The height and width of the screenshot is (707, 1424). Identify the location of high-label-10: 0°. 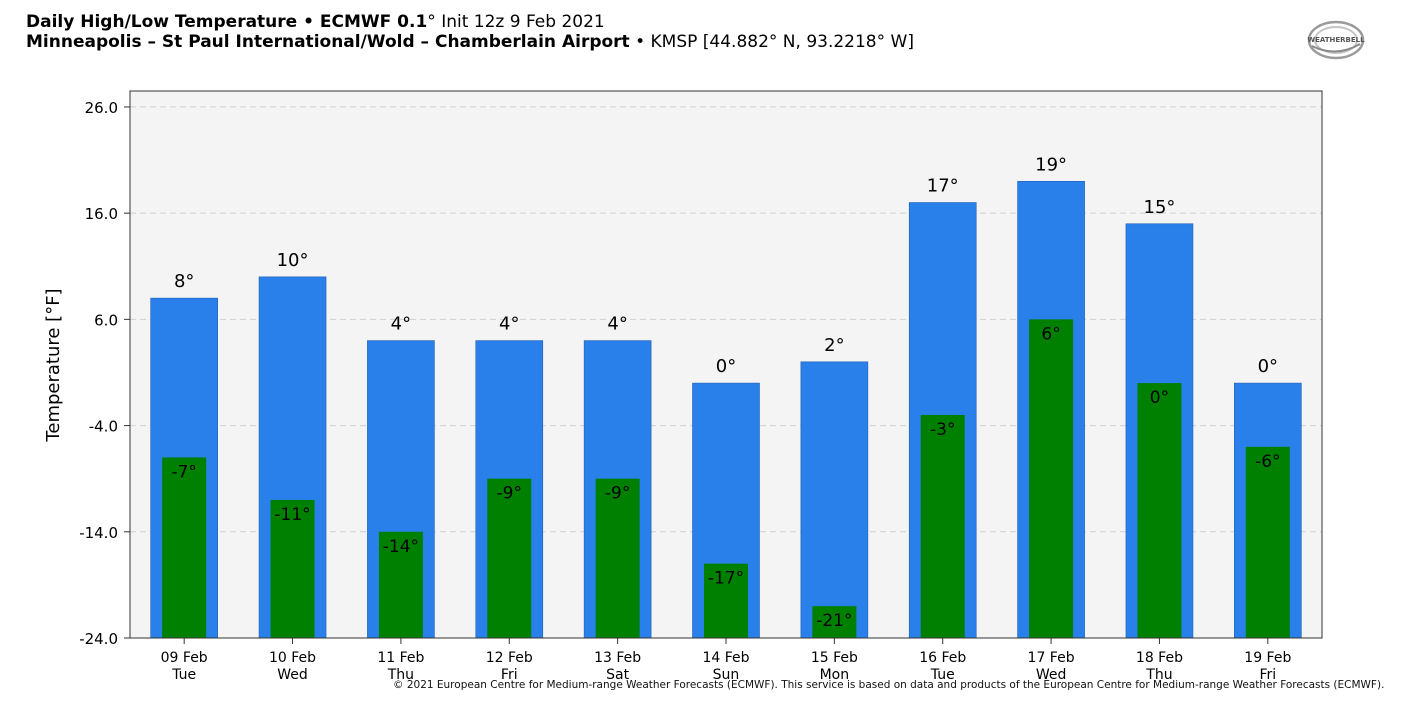
(1268, 366).